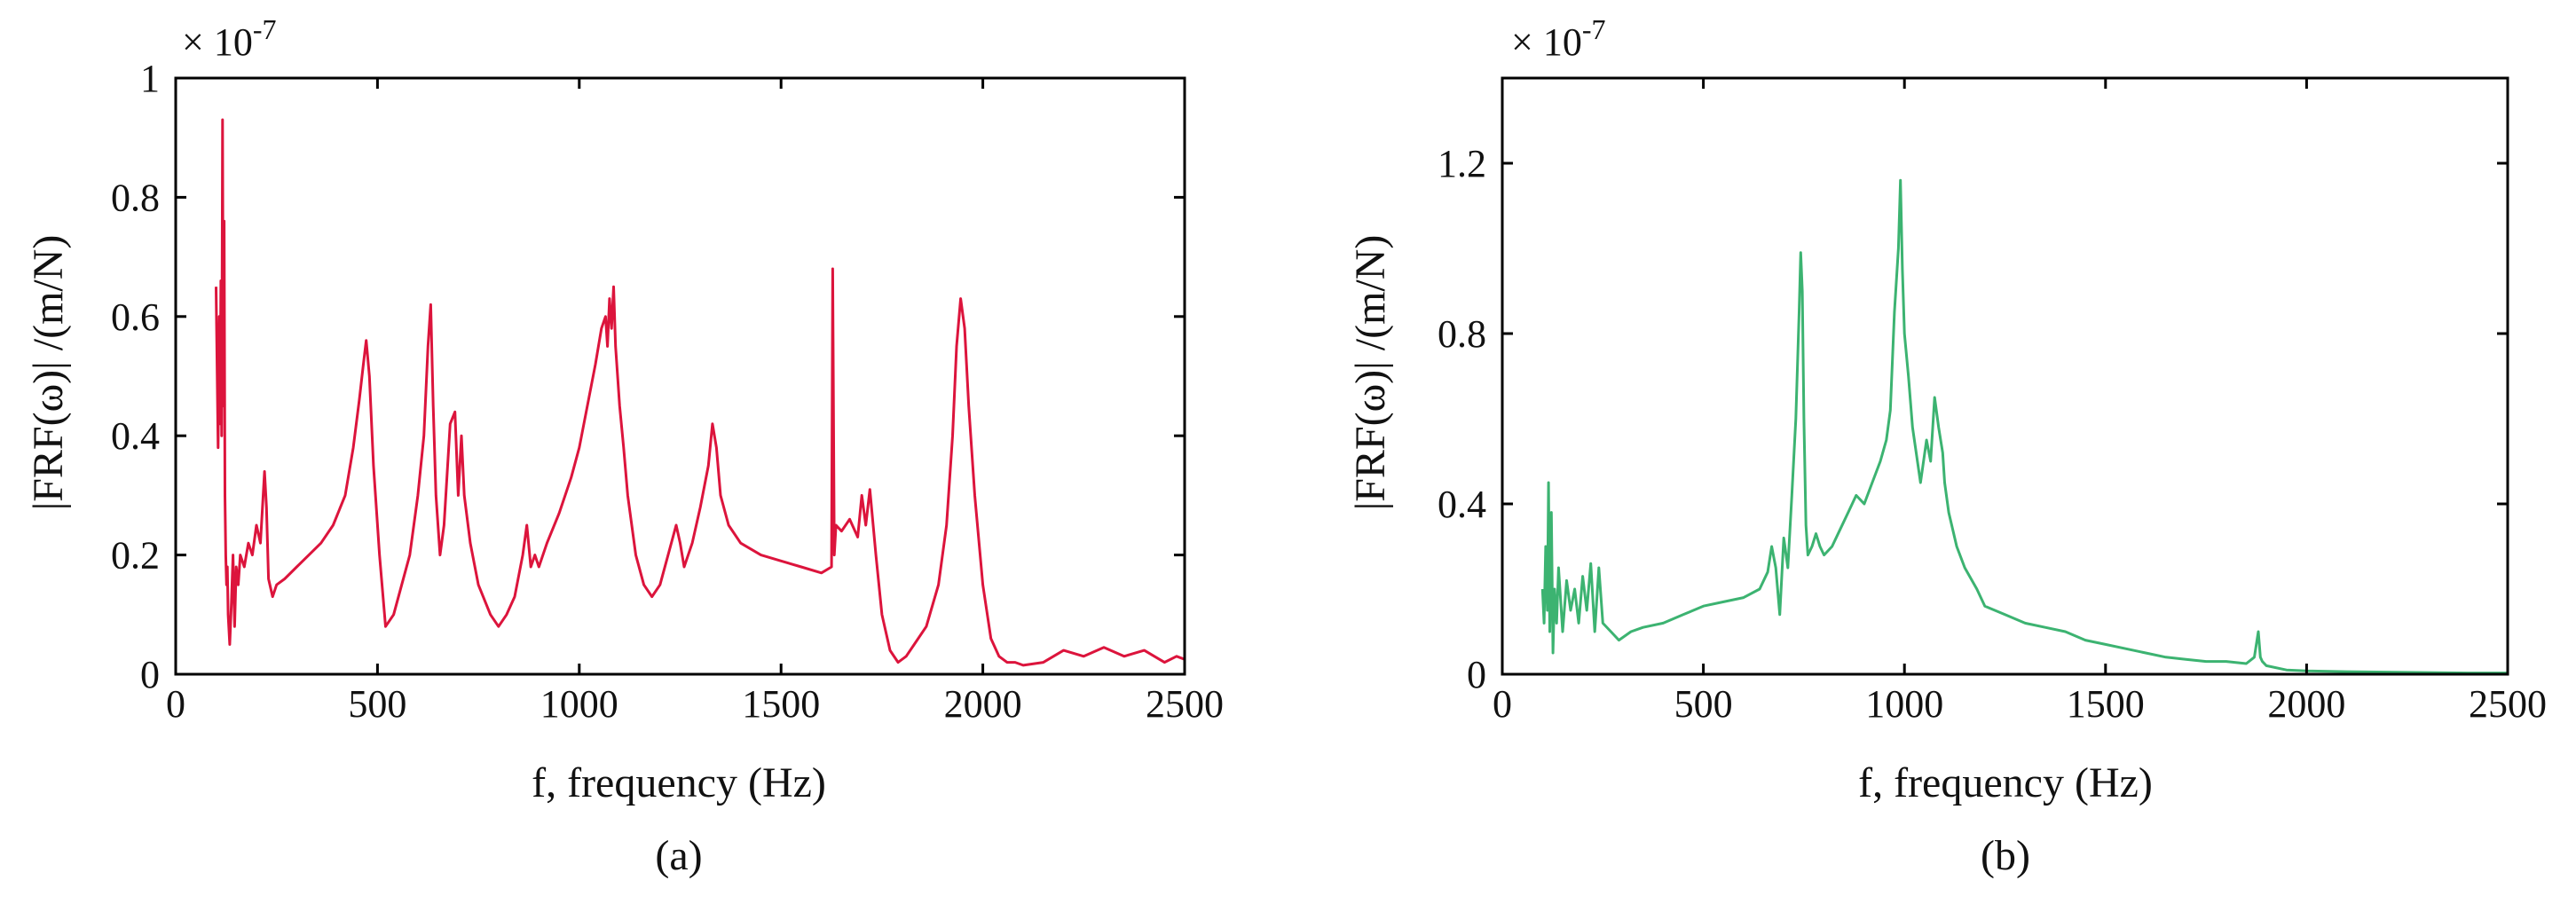 The height and width of the screenshot is (904, 2576). What do you see at coordinates (679, 783) in the screenshot?
I see `chart-a-xlabel: f, frequency (Hz)` at bounding box center [679, 783].